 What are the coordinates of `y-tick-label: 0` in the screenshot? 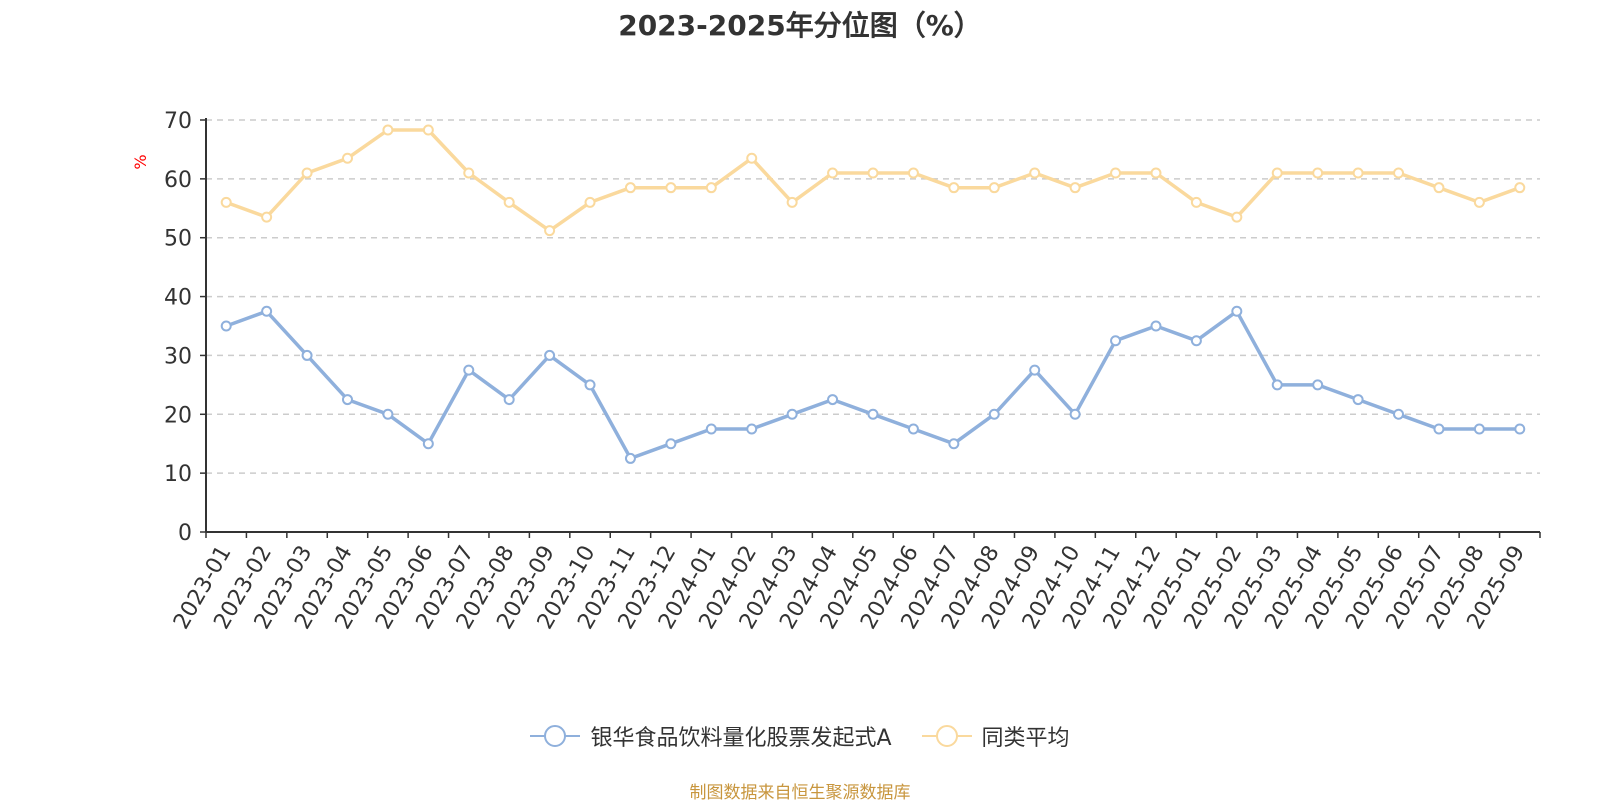 It's located at (185, 533).